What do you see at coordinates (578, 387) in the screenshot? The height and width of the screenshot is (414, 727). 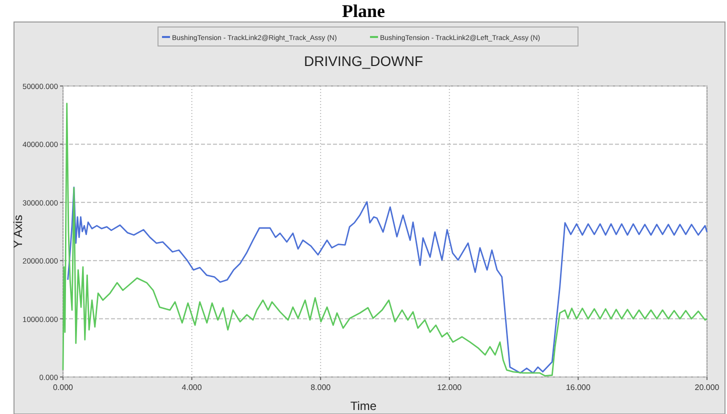 I see `x-tick-label: 16.000` at bounding box center [578, 387].